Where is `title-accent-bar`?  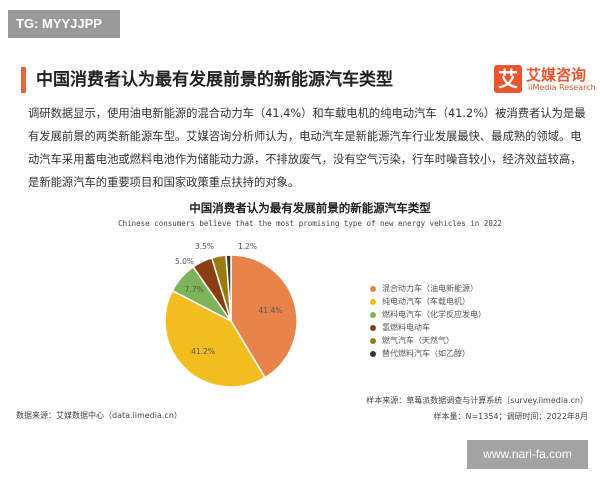 title-accent-bar is located at coordinates (23, 80).